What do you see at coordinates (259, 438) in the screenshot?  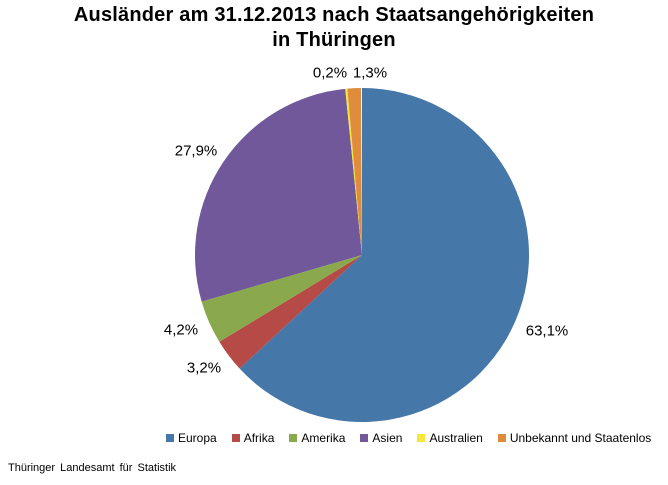 I see `legend-label-afrika: Afrika` at bounding box center [259, 438].